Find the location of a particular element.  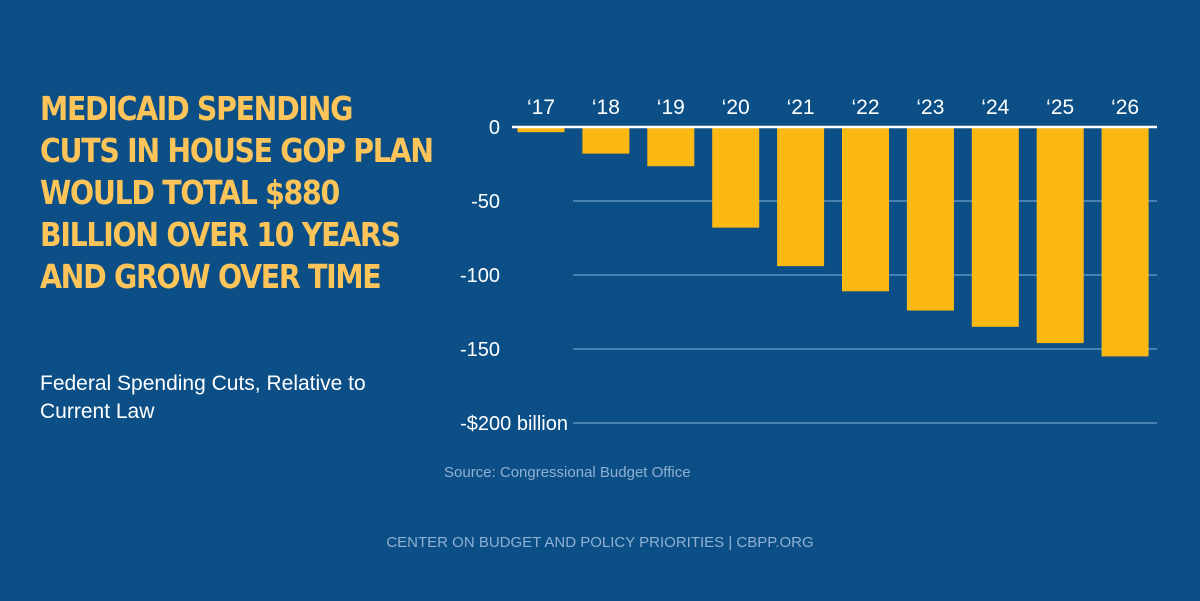

x-tick-label: ‘18 is located at coordinates (606, 107).